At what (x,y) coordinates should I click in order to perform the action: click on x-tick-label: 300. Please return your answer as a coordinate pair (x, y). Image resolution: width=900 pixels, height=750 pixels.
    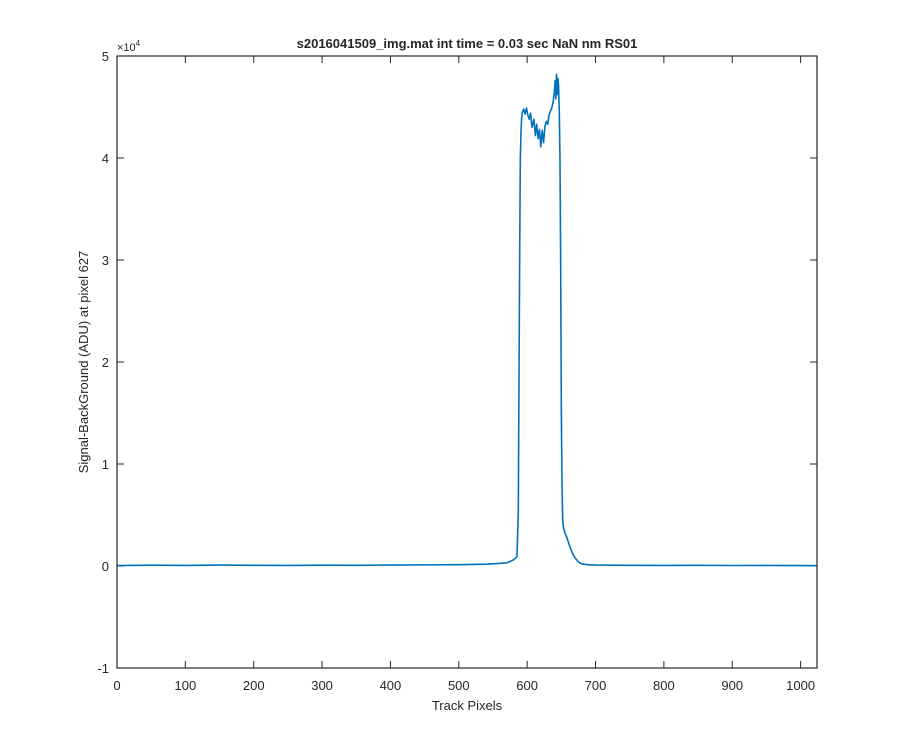
    Looking at the image, I should click on (322, 685).